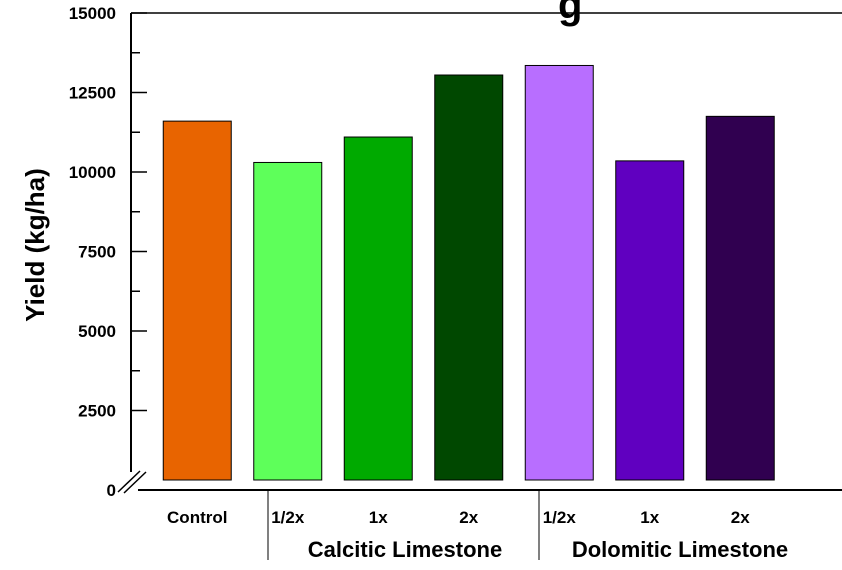  What do you see at coordinates (92, 172) in the screenshot?
I see `y-tick-label: 10000` at bounding box center [92, 172].